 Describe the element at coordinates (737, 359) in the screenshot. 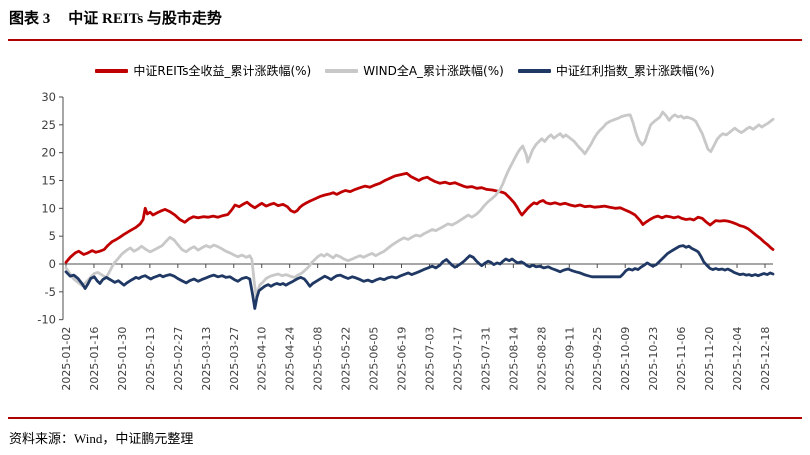

I see `svg-text: 2025-12-04` at that location.